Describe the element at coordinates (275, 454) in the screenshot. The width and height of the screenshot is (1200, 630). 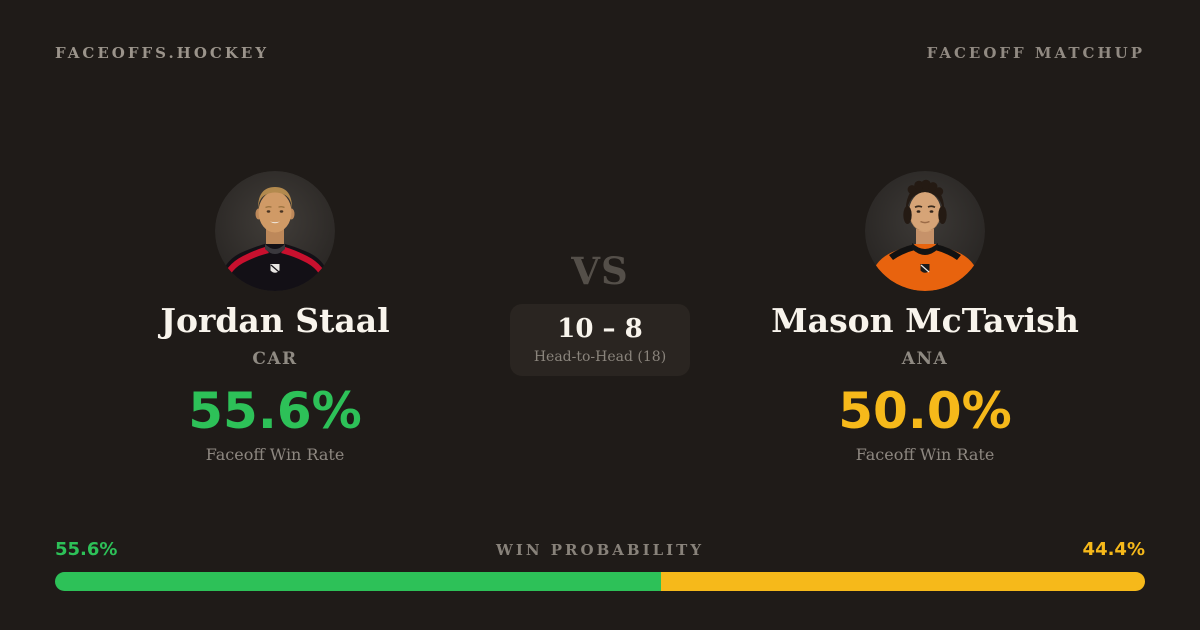
I see `player-win-rate-label-left: Faceoff Win Rate` at that location.